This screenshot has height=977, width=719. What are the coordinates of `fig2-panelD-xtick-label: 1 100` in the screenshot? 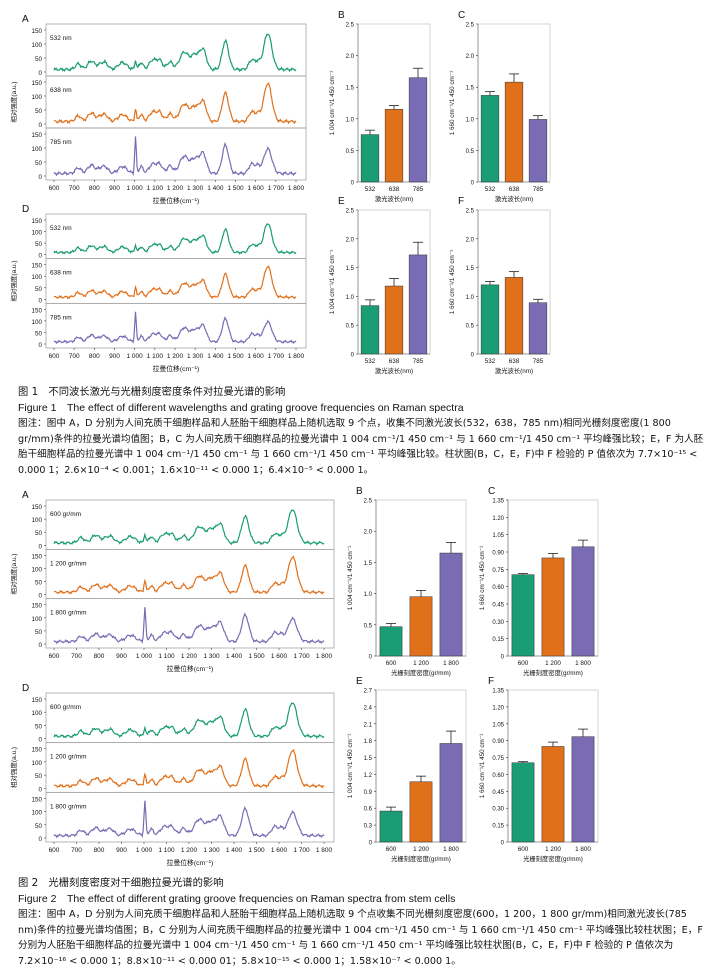 It's located at (166, 850).